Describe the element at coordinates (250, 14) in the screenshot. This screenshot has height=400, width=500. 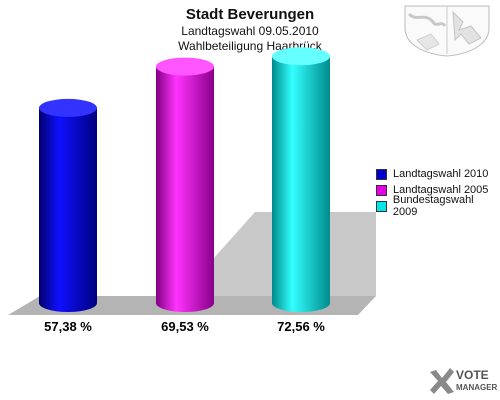
I see `chart-title: Stadt Beverungen` at that location.